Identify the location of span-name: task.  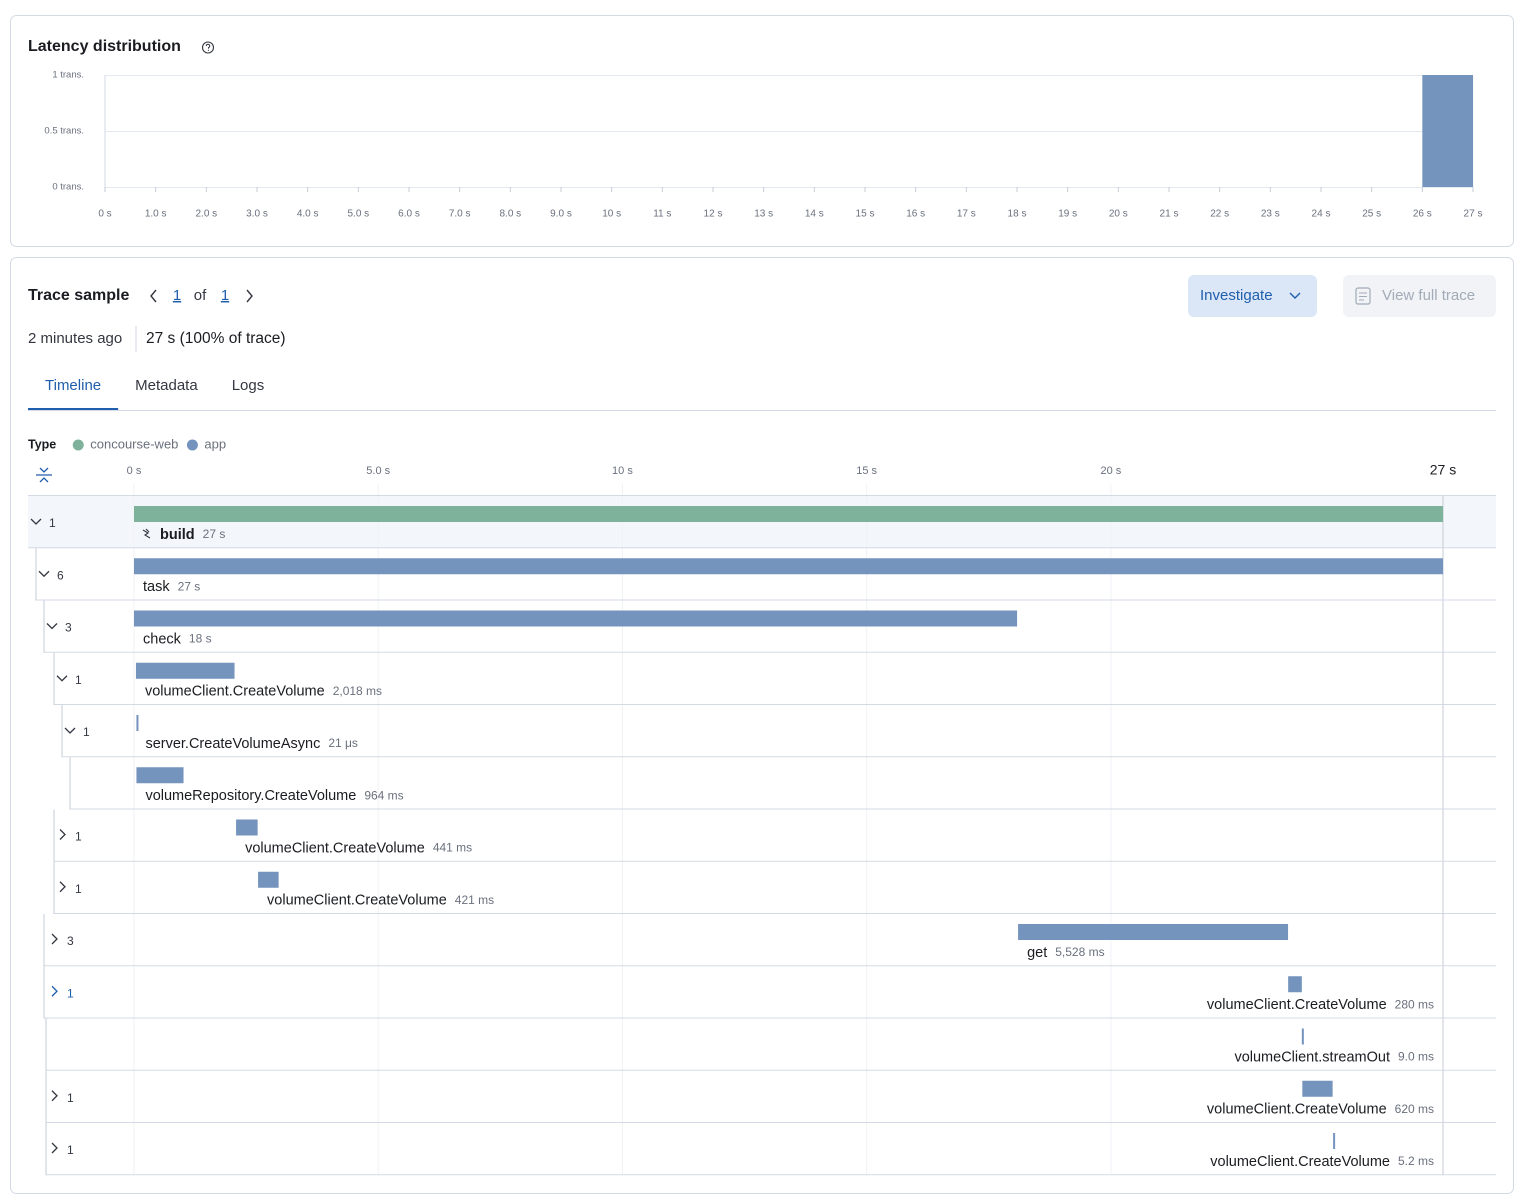
(156, 587).